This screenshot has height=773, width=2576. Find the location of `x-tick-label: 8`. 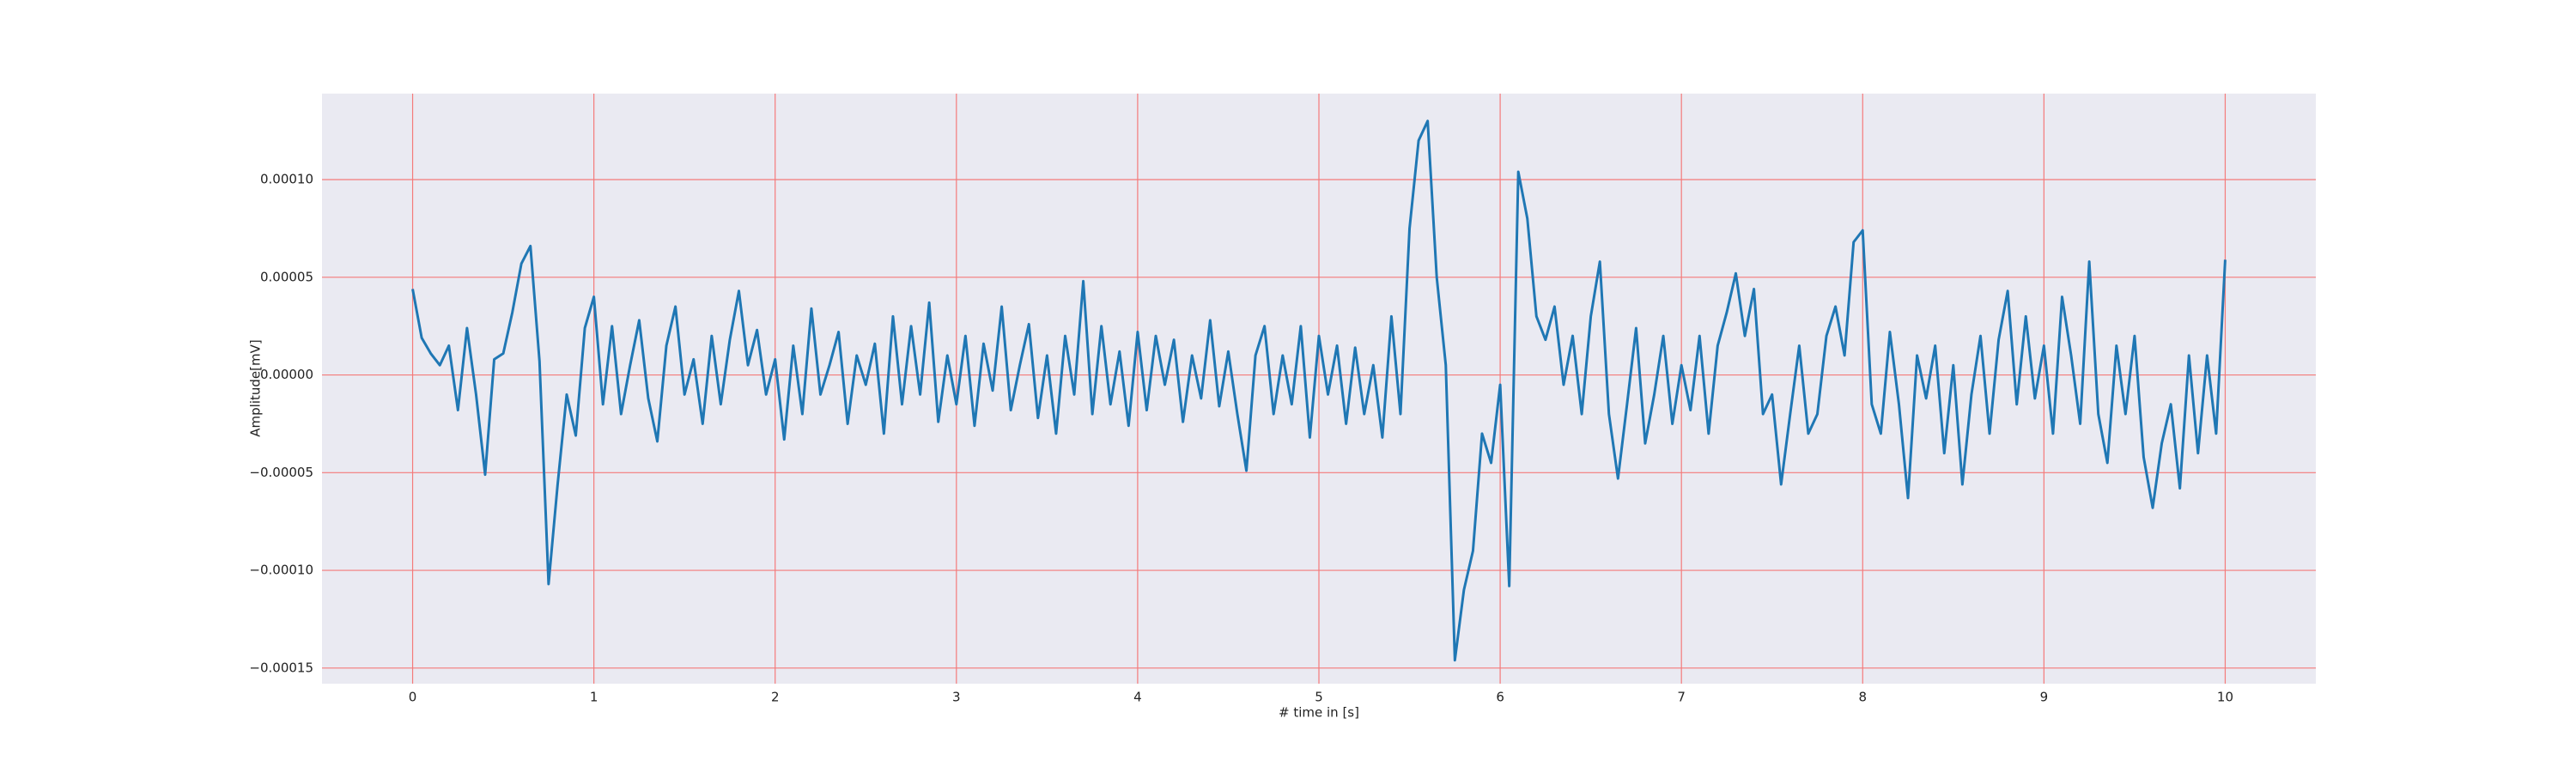

x-tick-label: 8 is located at coordinates (1863, 697).